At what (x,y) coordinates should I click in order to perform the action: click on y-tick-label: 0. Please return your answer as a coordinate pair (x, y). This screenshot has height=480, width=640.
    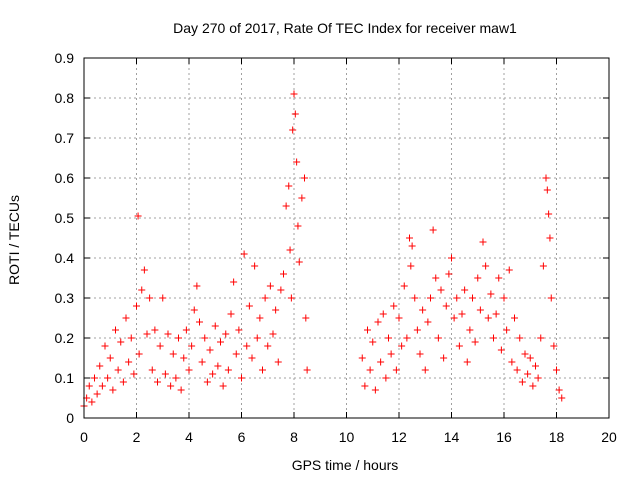
    Looking at the image, I should click on (70, 418).